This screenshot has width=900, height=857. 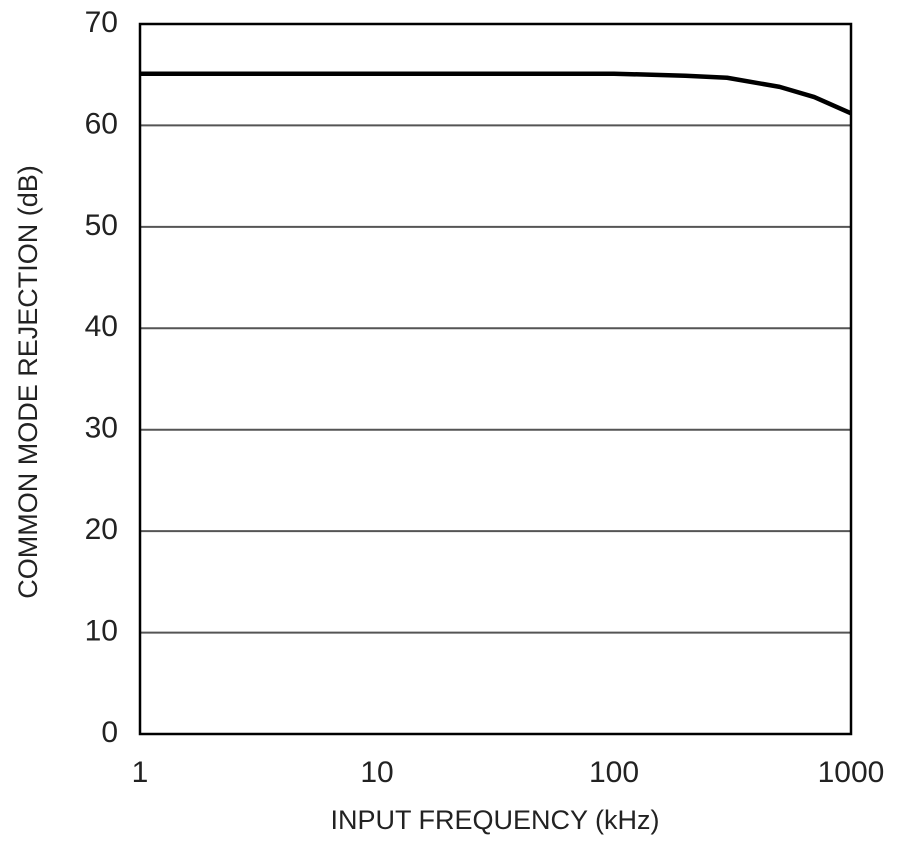 What do you see at coordinates (614, 772) in the screenshot?
I see `x-tick-label: 100` at bounding box center [614, 772].